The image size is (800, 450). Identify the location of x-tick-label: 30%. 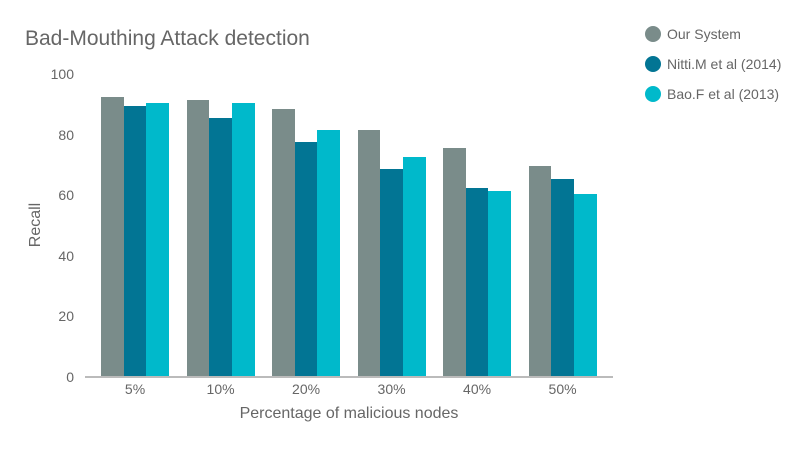
(391, 389).